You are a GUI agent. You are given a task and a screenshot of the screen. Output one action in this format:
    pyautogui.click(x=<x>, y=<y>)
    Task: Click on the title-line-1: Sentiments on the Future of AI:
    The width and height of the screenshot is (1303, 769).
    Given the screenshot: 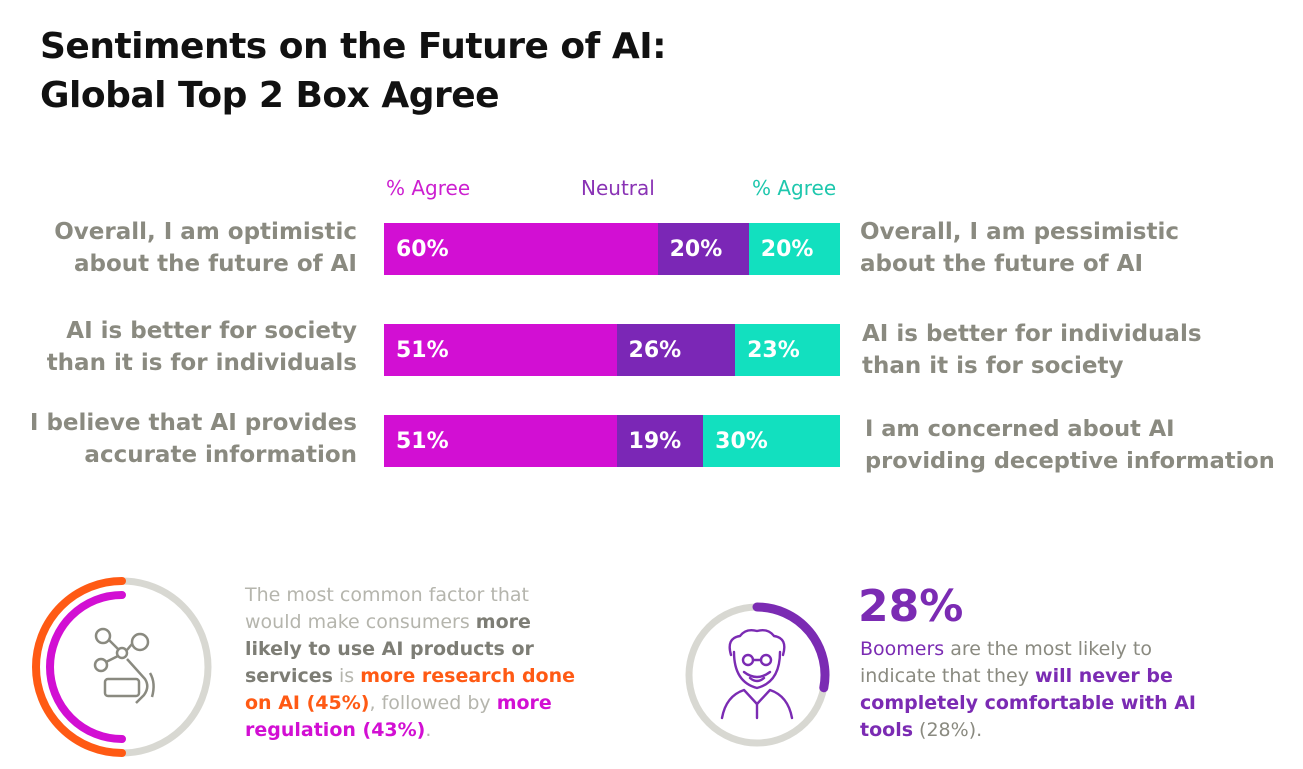 What is the action you would take?
    pyautogui.click(x=353, y=46)
    